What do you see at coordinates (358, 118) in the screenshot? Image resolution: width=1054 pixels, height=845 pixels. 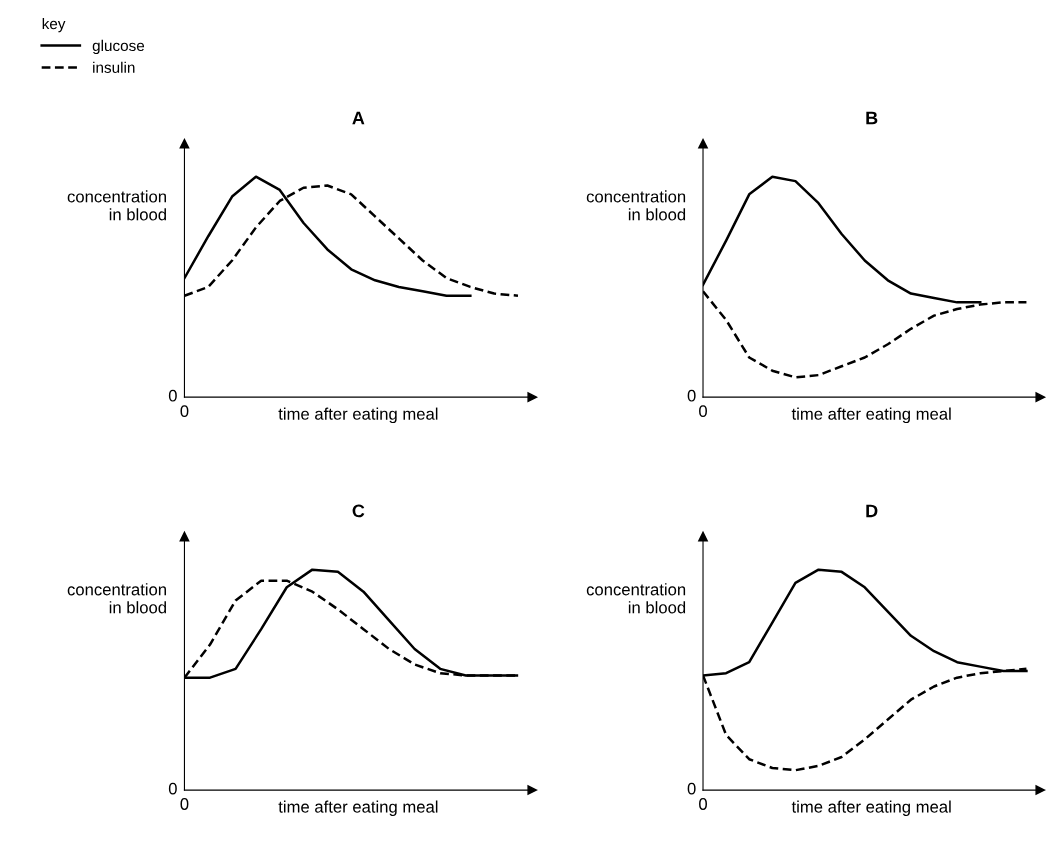 I see `chart-title: A` at bounding box center [358, 118].